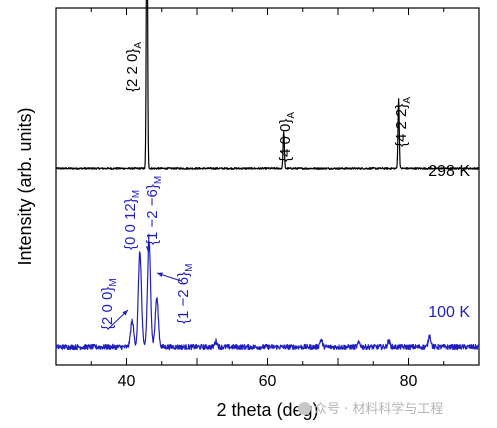 This screenshot has height=428, width=497. Describe the element at coordinates (109, 304) in the screenshot. I see `peak-label: {2 0 0}M` at that location.